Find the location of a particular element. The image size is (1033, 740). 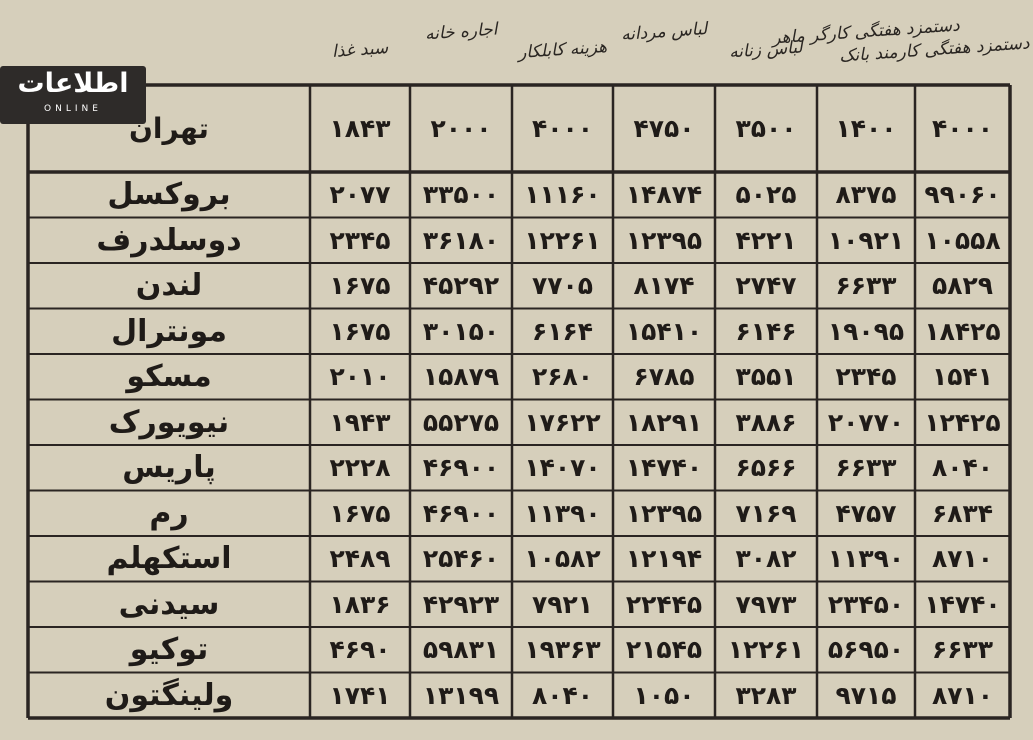

value-cell: ۲۰۱۰ is located at coordinates (360, 377).